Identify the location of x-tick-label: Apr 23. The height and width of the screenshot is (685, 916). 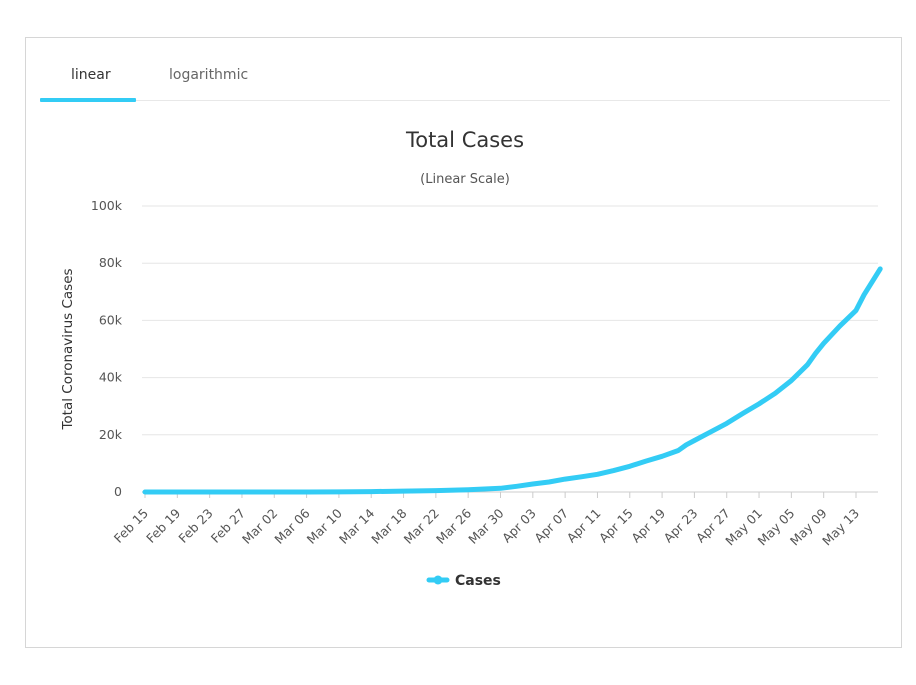
(681, 526).